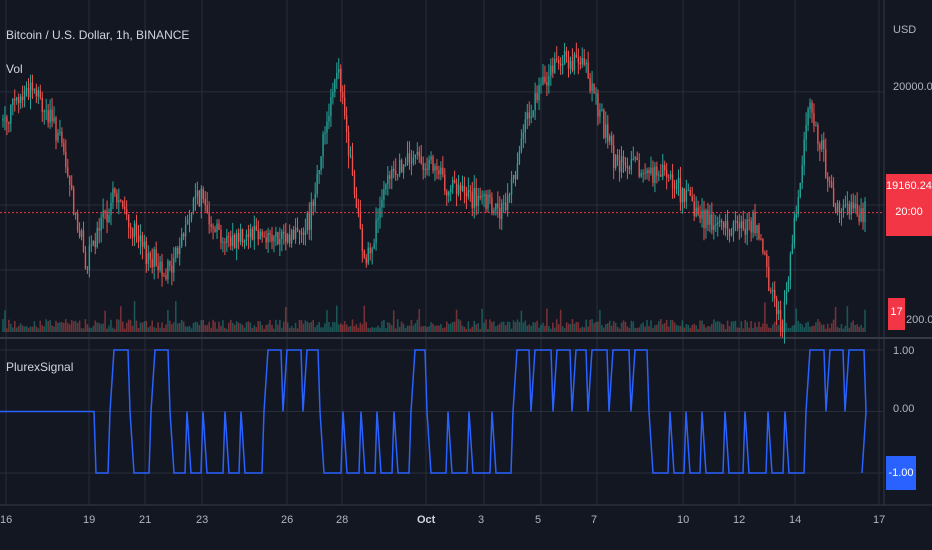  Describe the element at coordinates (14, 69) in the screenshot. I see `volume-legend: Vol` at that location.